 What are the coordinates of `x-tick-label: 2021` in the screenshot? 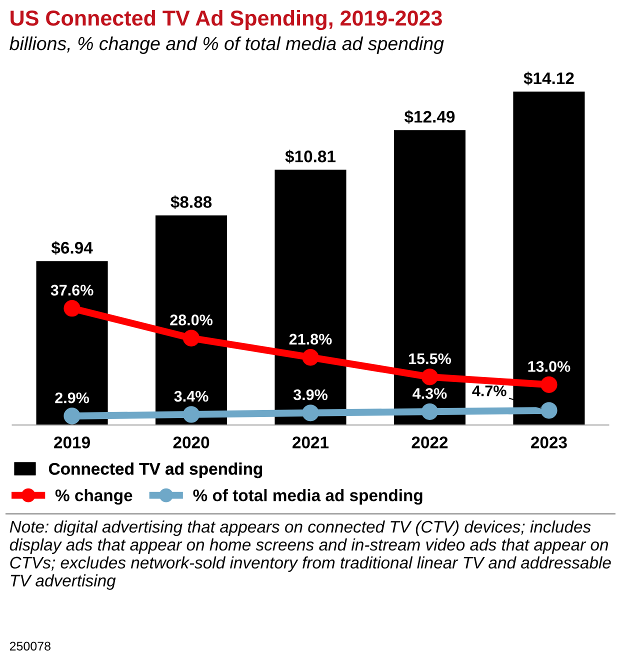 It's located at (310, 442).